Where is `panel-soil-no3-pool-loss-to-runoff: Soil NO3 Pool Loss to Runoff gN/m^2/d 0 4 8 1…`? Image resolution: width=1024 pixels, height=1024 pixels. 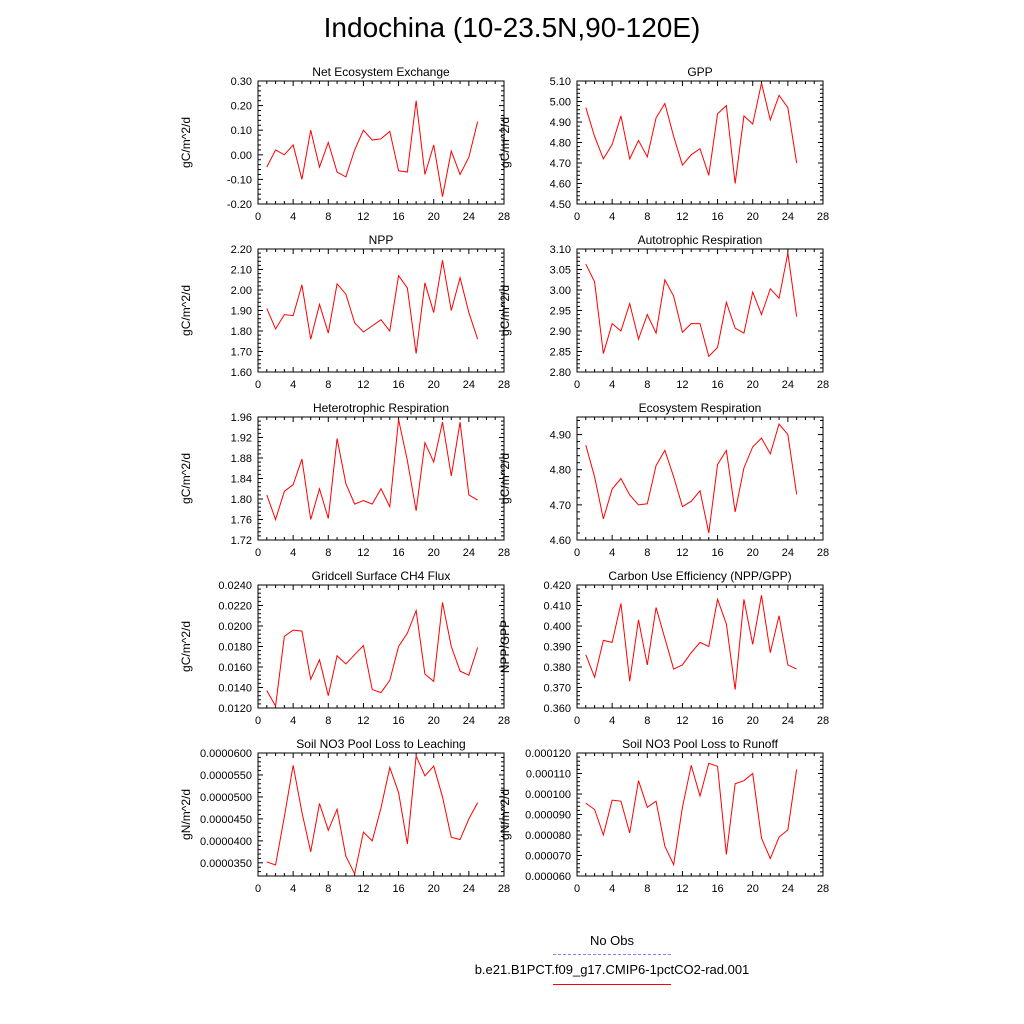 panel-soil-no3-pool-loss-to-runoff: Soil NO3 Pool Loss to Runoff gN/m^2/d 0 4 8 1… is located at coordinates (663, 816).